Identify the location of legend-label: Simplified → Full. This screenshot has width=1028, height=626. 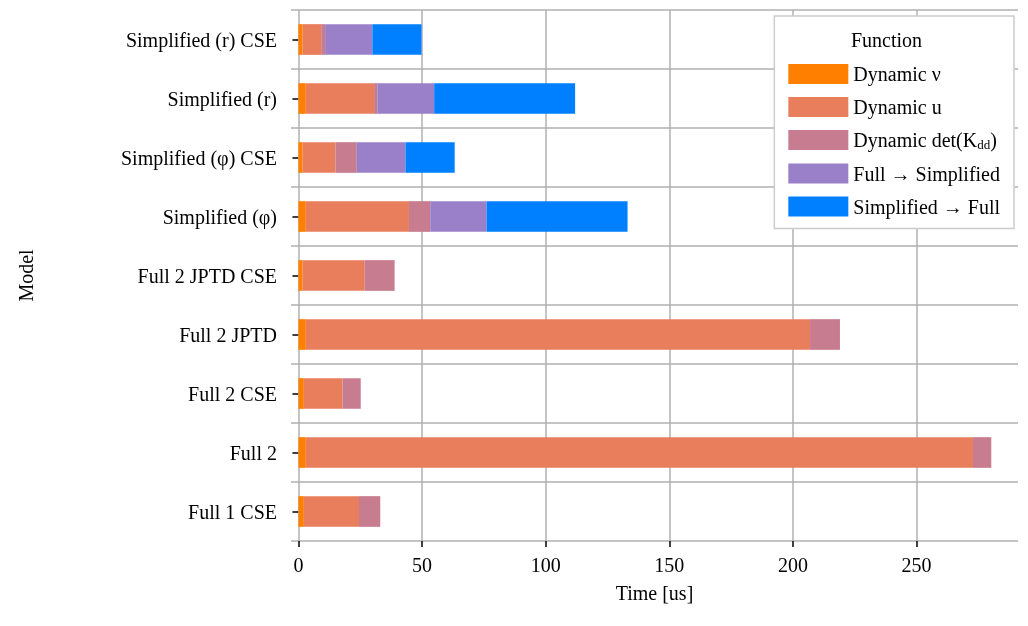
(927, 207).